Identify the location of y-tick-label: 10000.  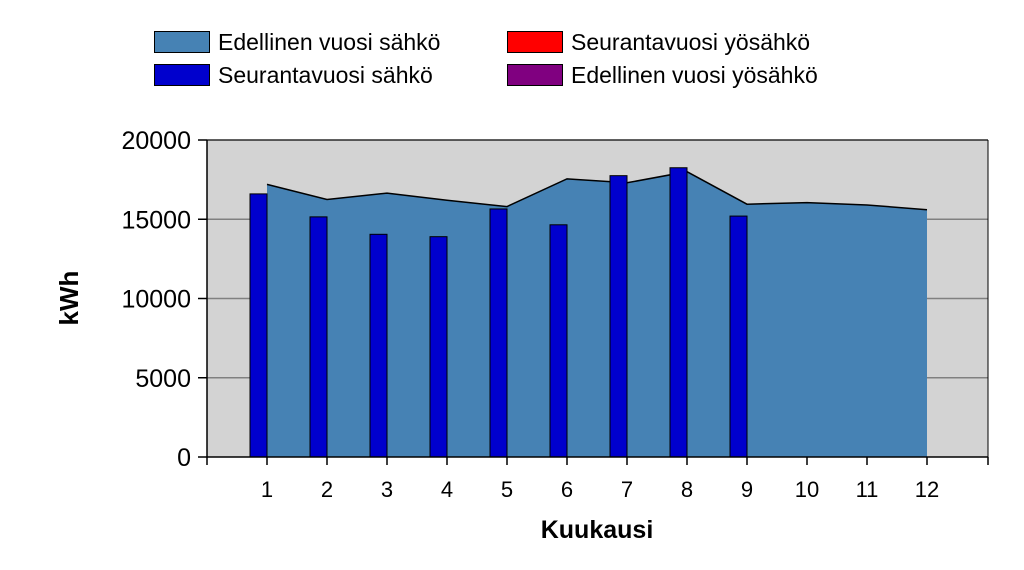
(156, 300).